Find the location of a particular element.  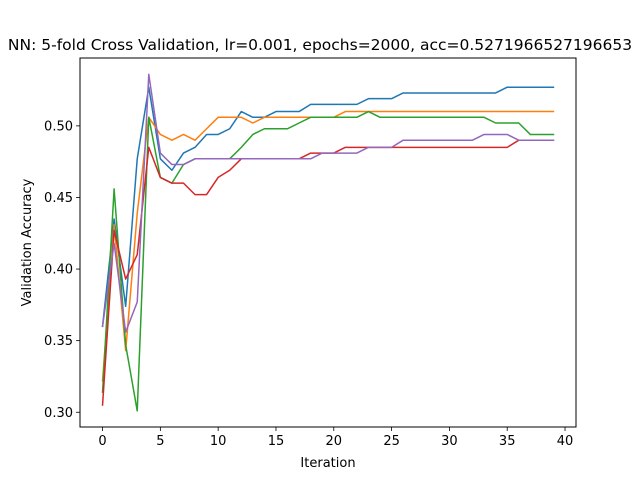

x-tick-label: 40 is located at coordinates (565, 441).